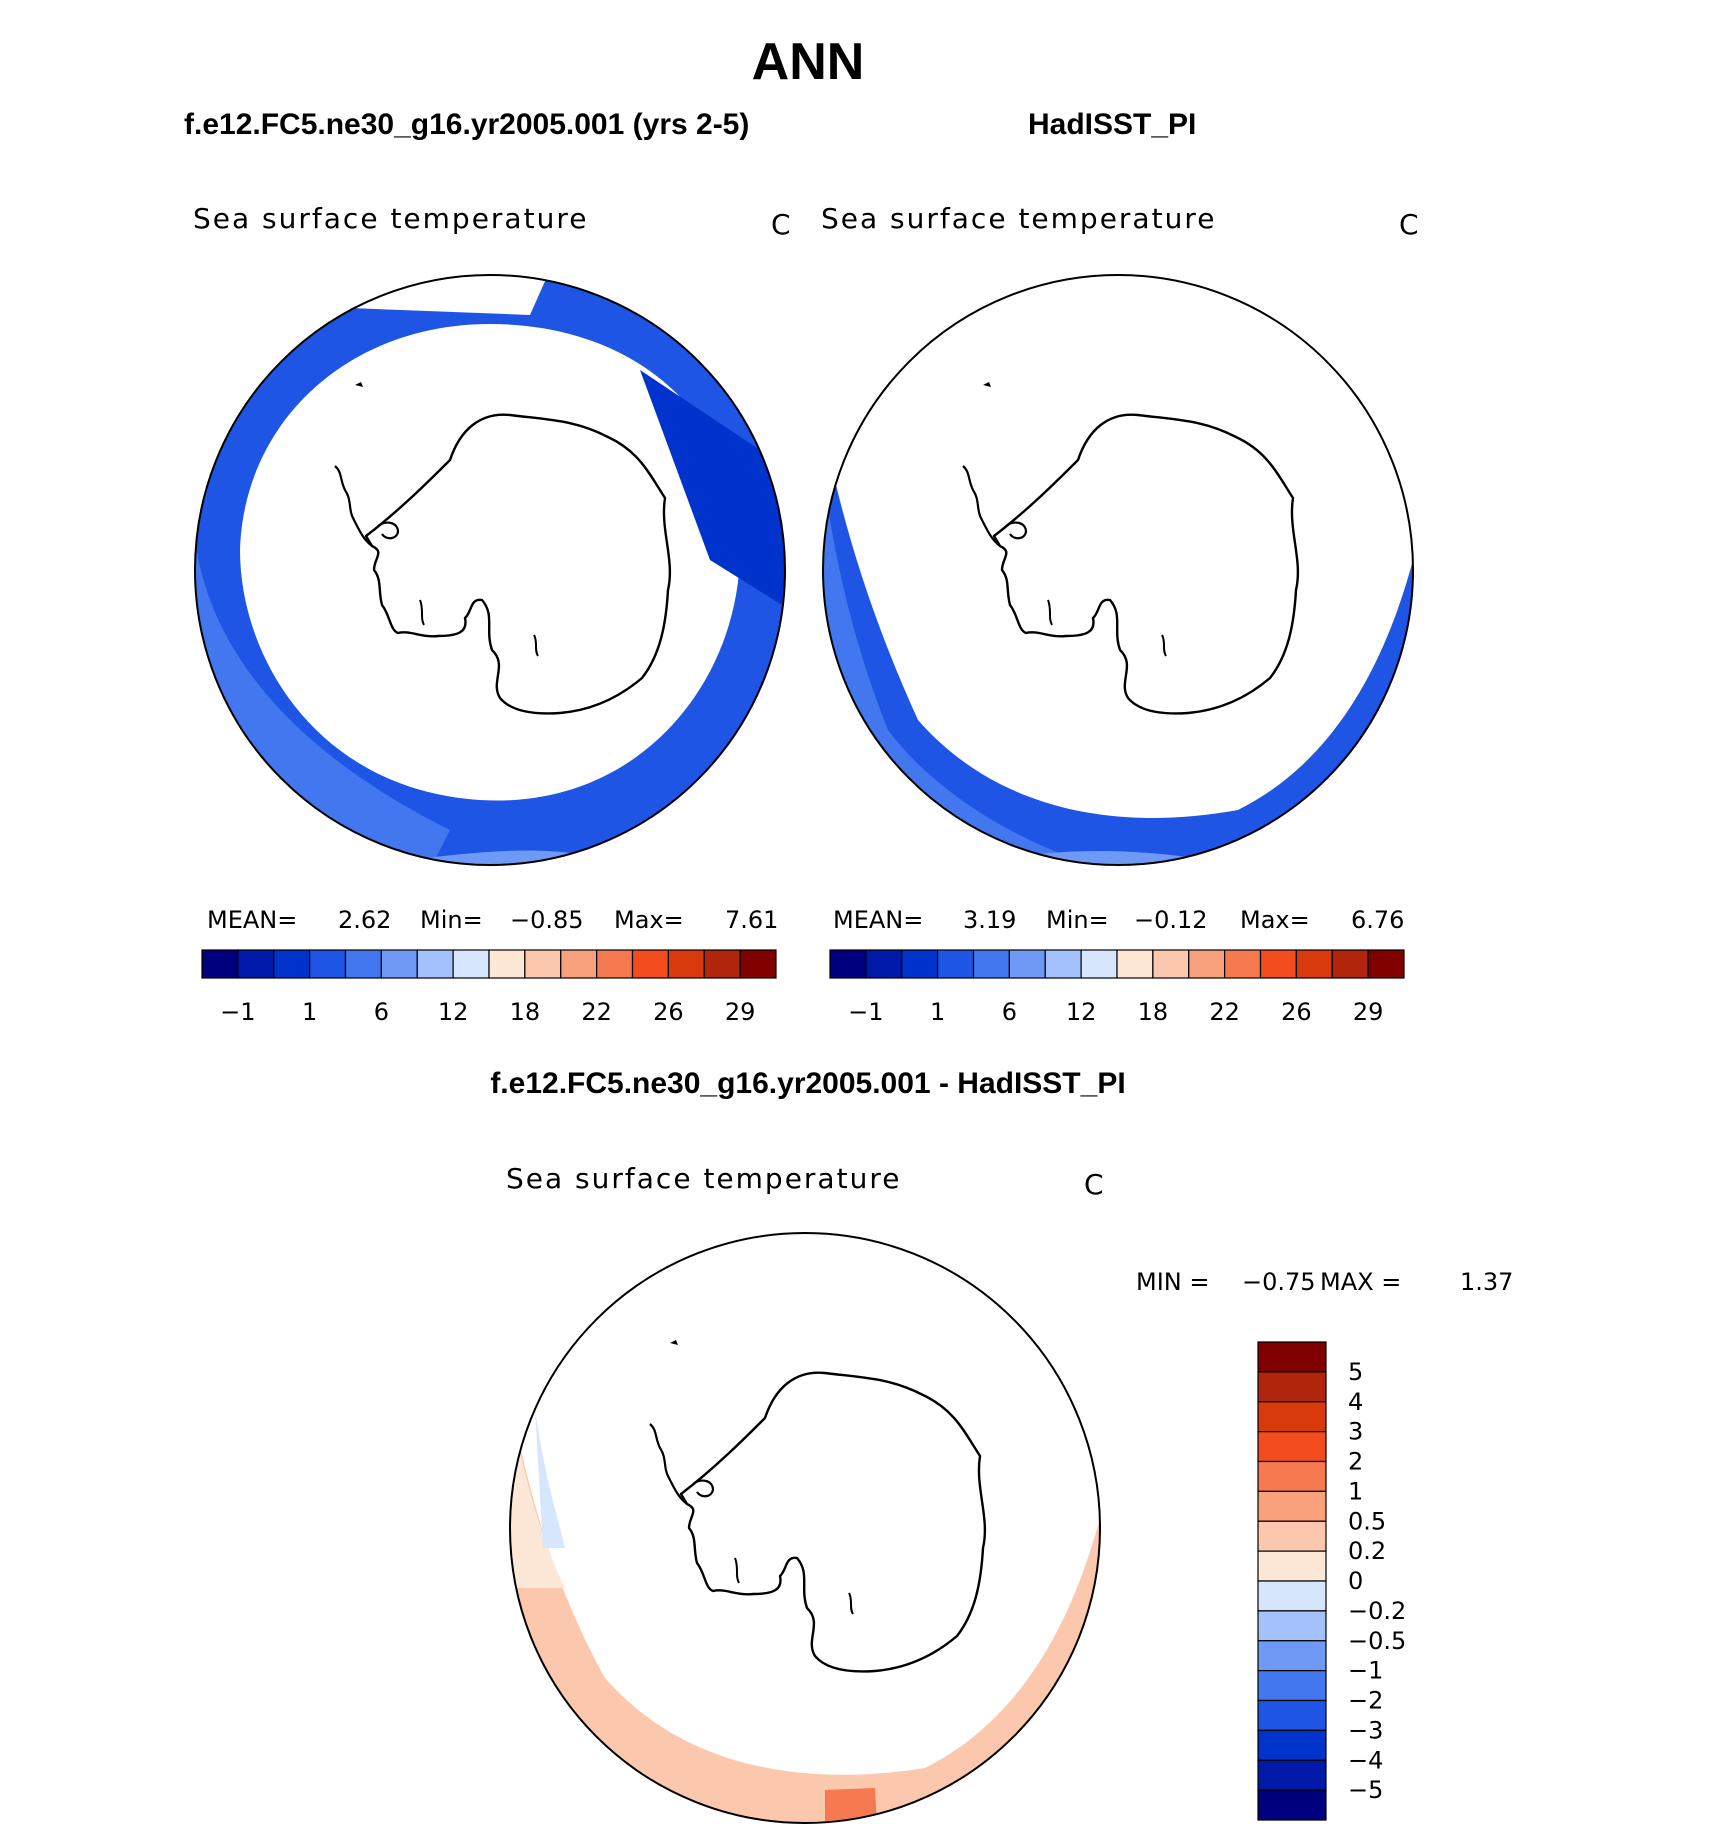 This screenshot has width=1710, height=1839. I want to click on panel-2-min-label: Min=, so click(1077, 920).